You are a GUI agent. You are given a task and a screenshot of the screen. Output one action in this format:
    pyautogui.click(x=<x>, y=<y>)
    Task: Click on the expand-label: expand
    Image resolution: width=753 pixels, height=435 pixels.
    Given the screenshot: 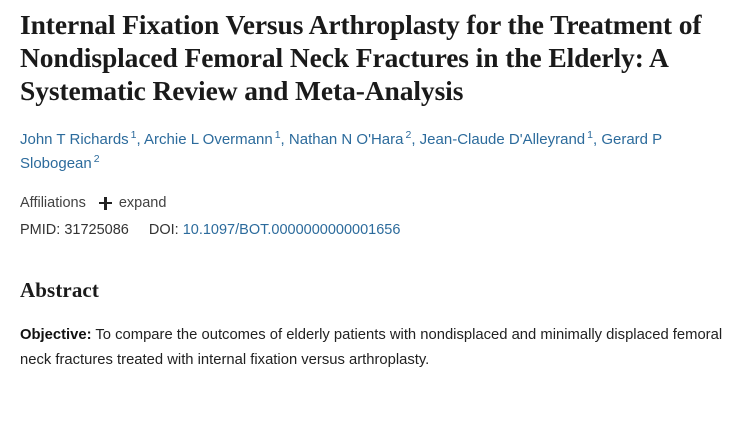 What is the action you would take?
    pyautogui.click(x=142, y=203)
    